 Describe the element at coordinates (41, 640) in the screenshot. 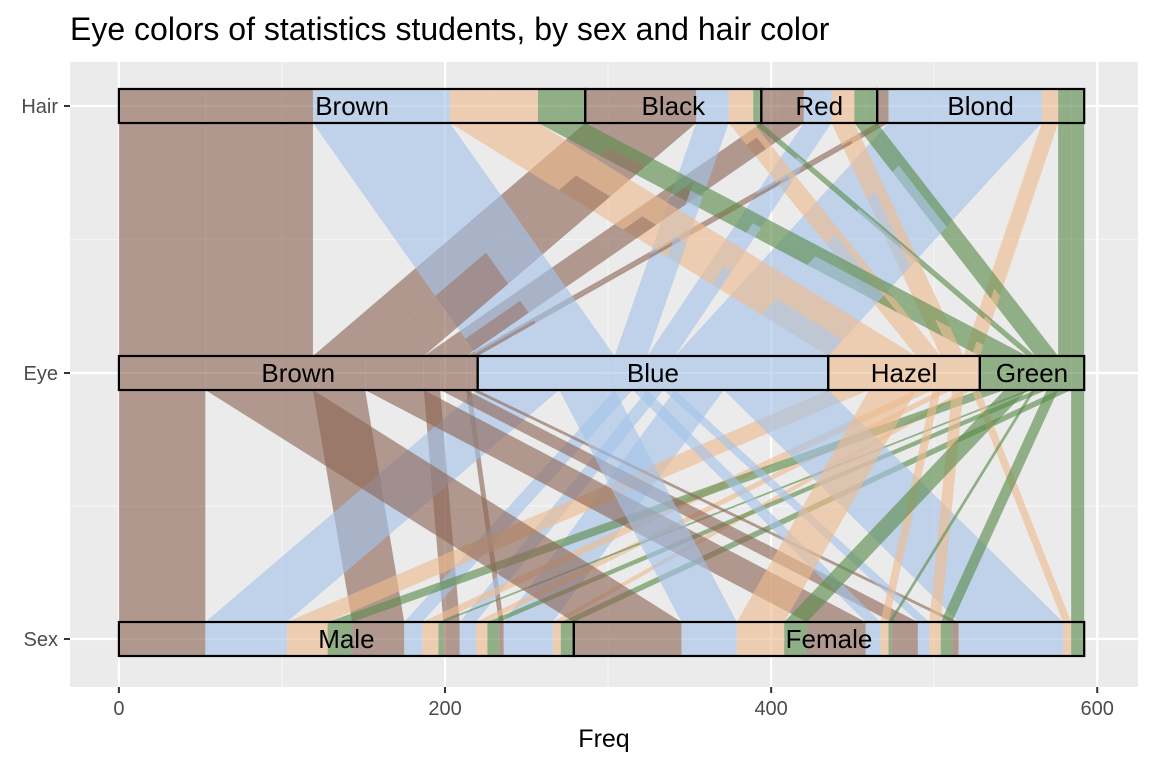

I see `y-tick-label-sex: Sex` at that location.